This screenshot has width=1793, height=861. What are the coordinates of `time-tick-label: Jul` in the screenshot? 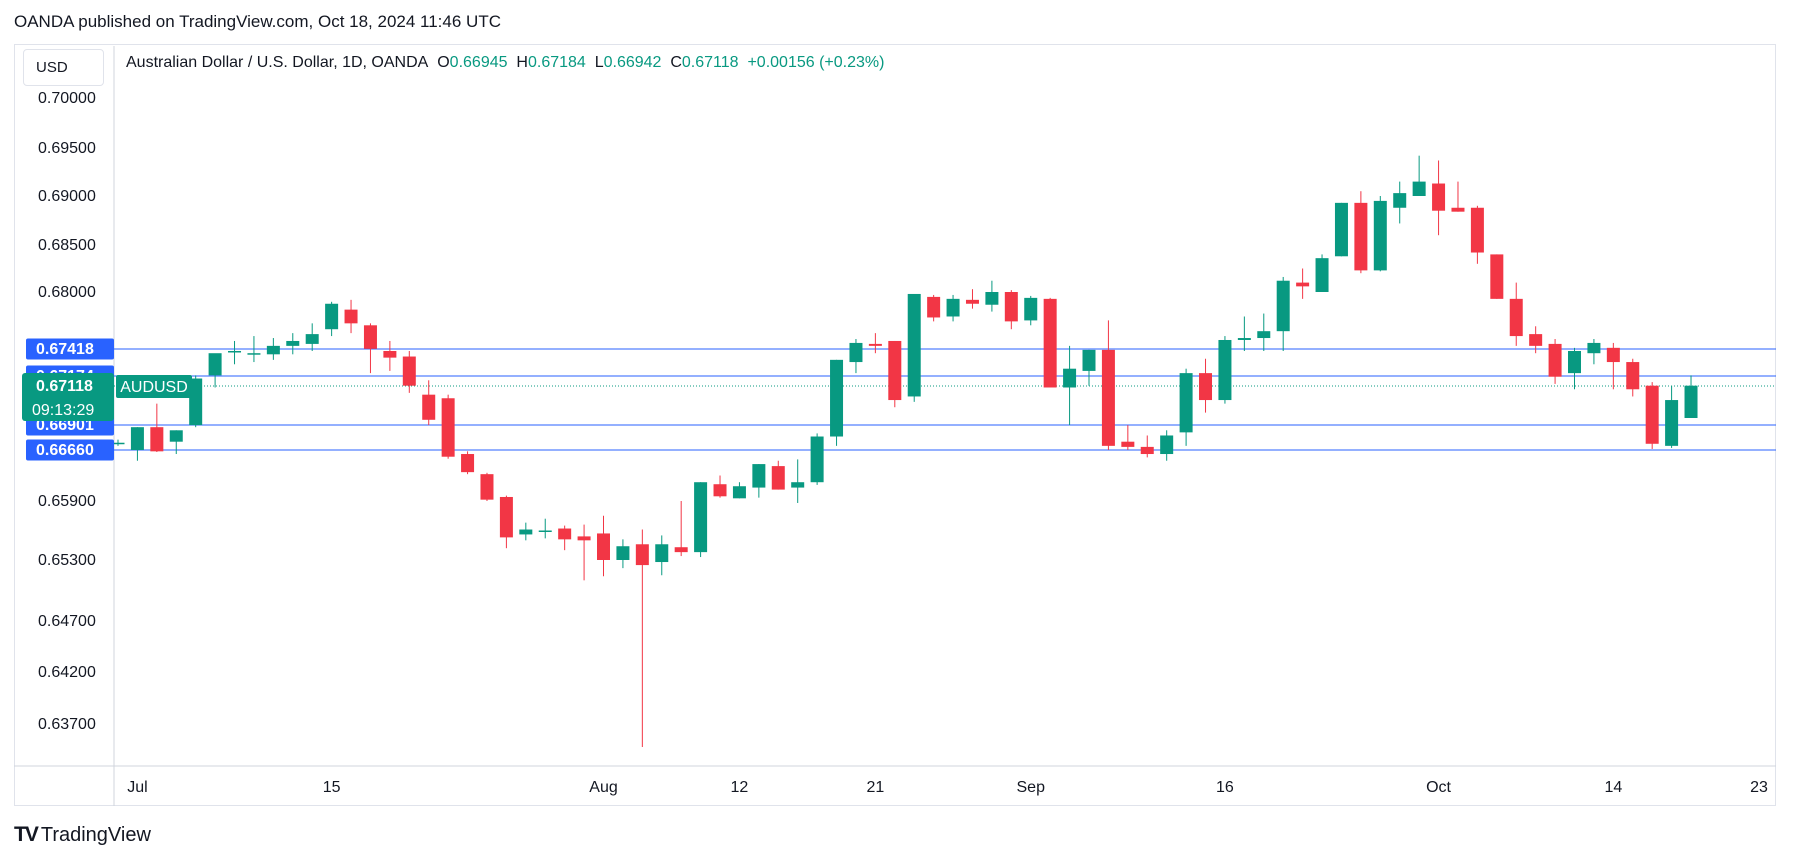 It's located at (137, 787).